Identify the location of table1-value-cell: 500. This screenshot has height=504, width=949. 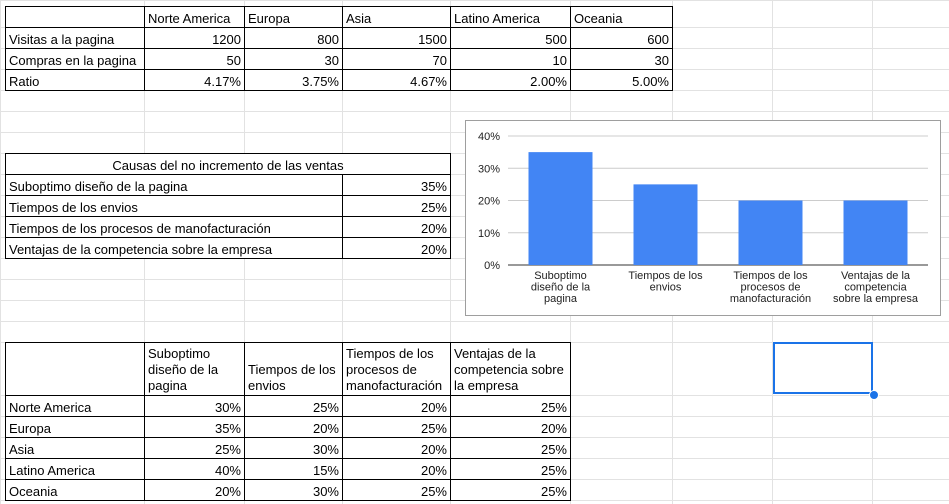
(510, 38).